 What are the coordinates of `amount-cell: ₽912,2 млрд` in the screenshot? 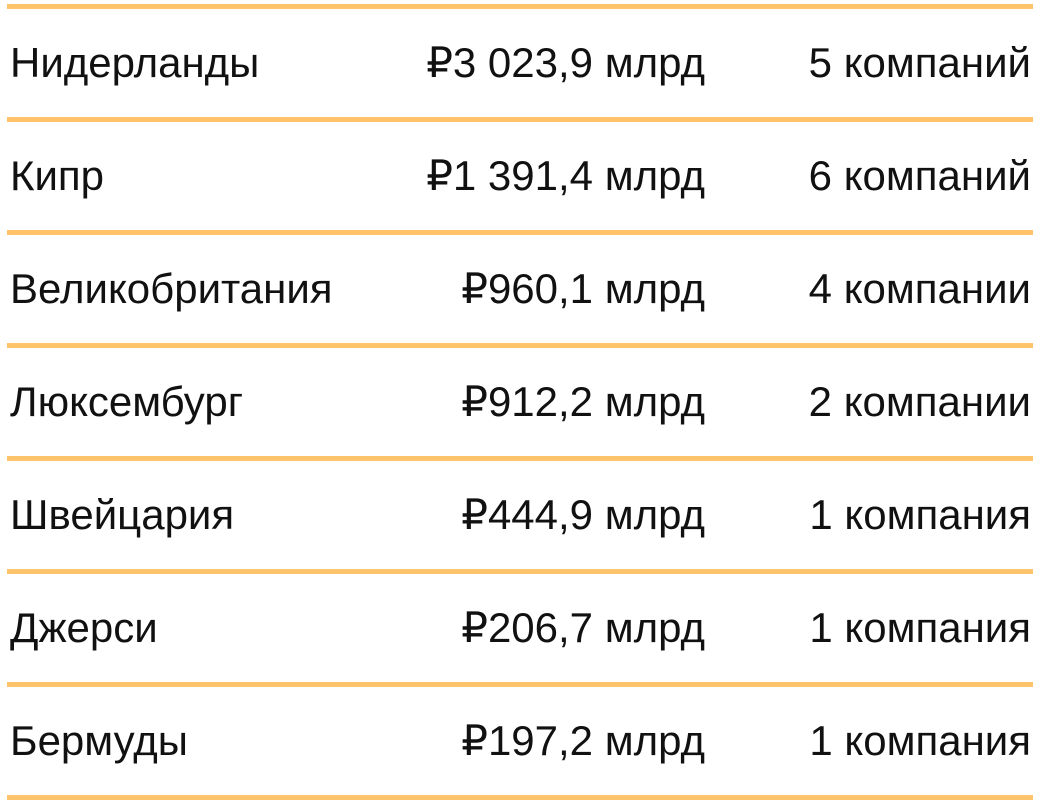 It's located at (583, 401).